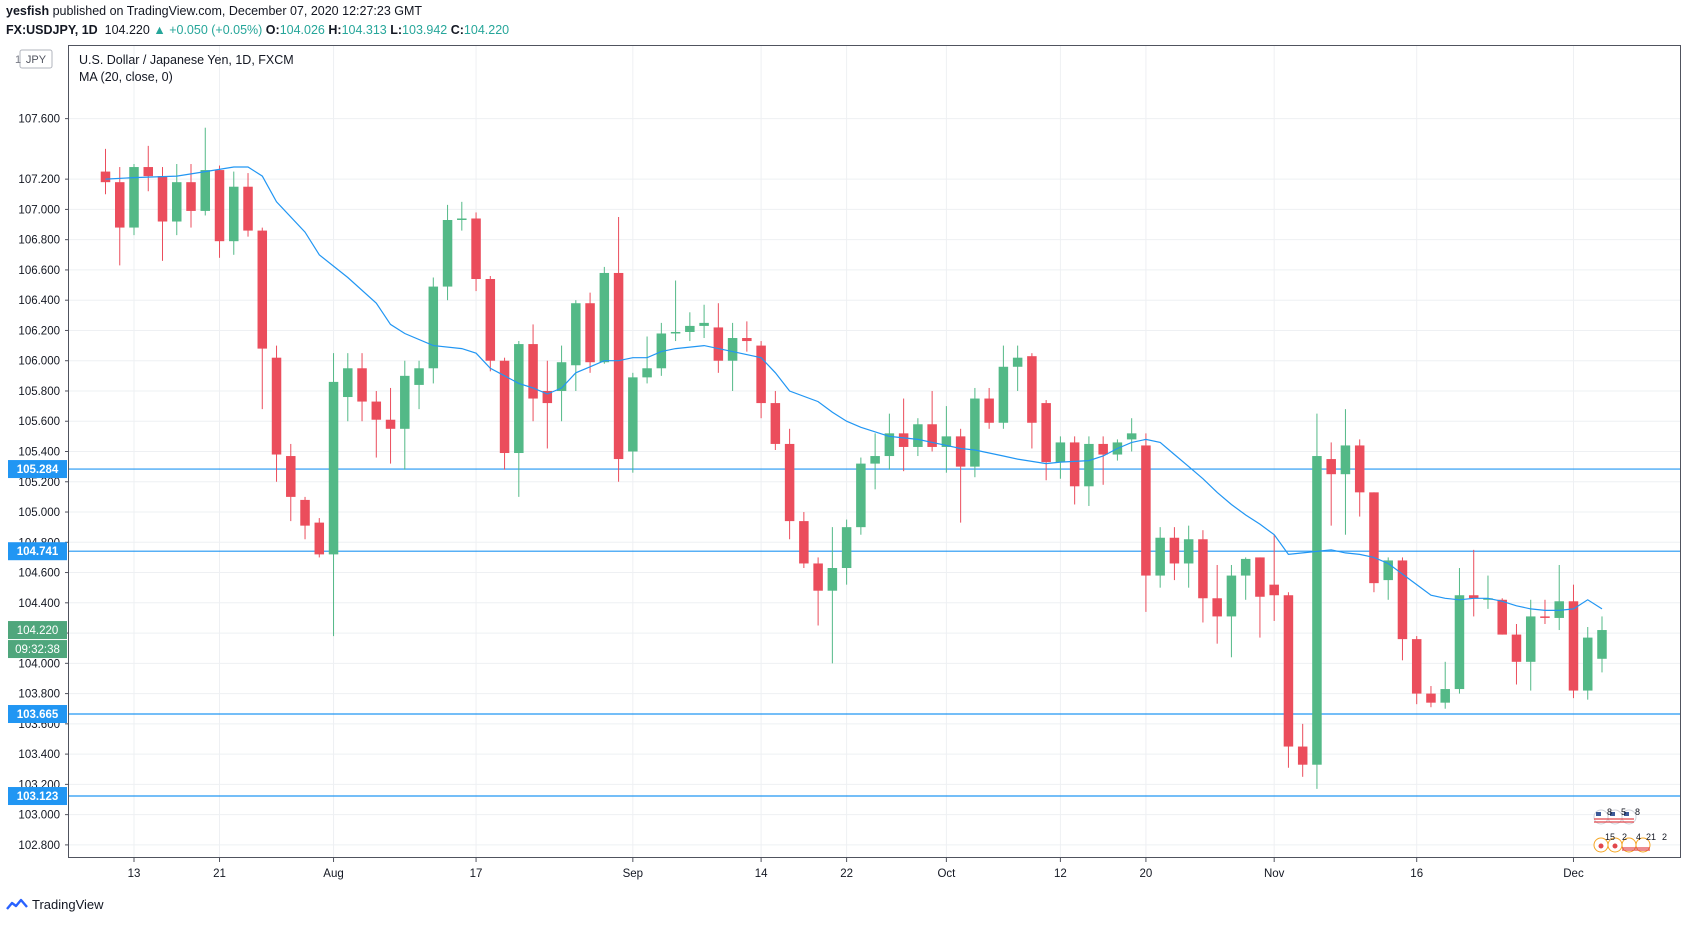  I want to click on currency-label: JPY, so click(36, 60).